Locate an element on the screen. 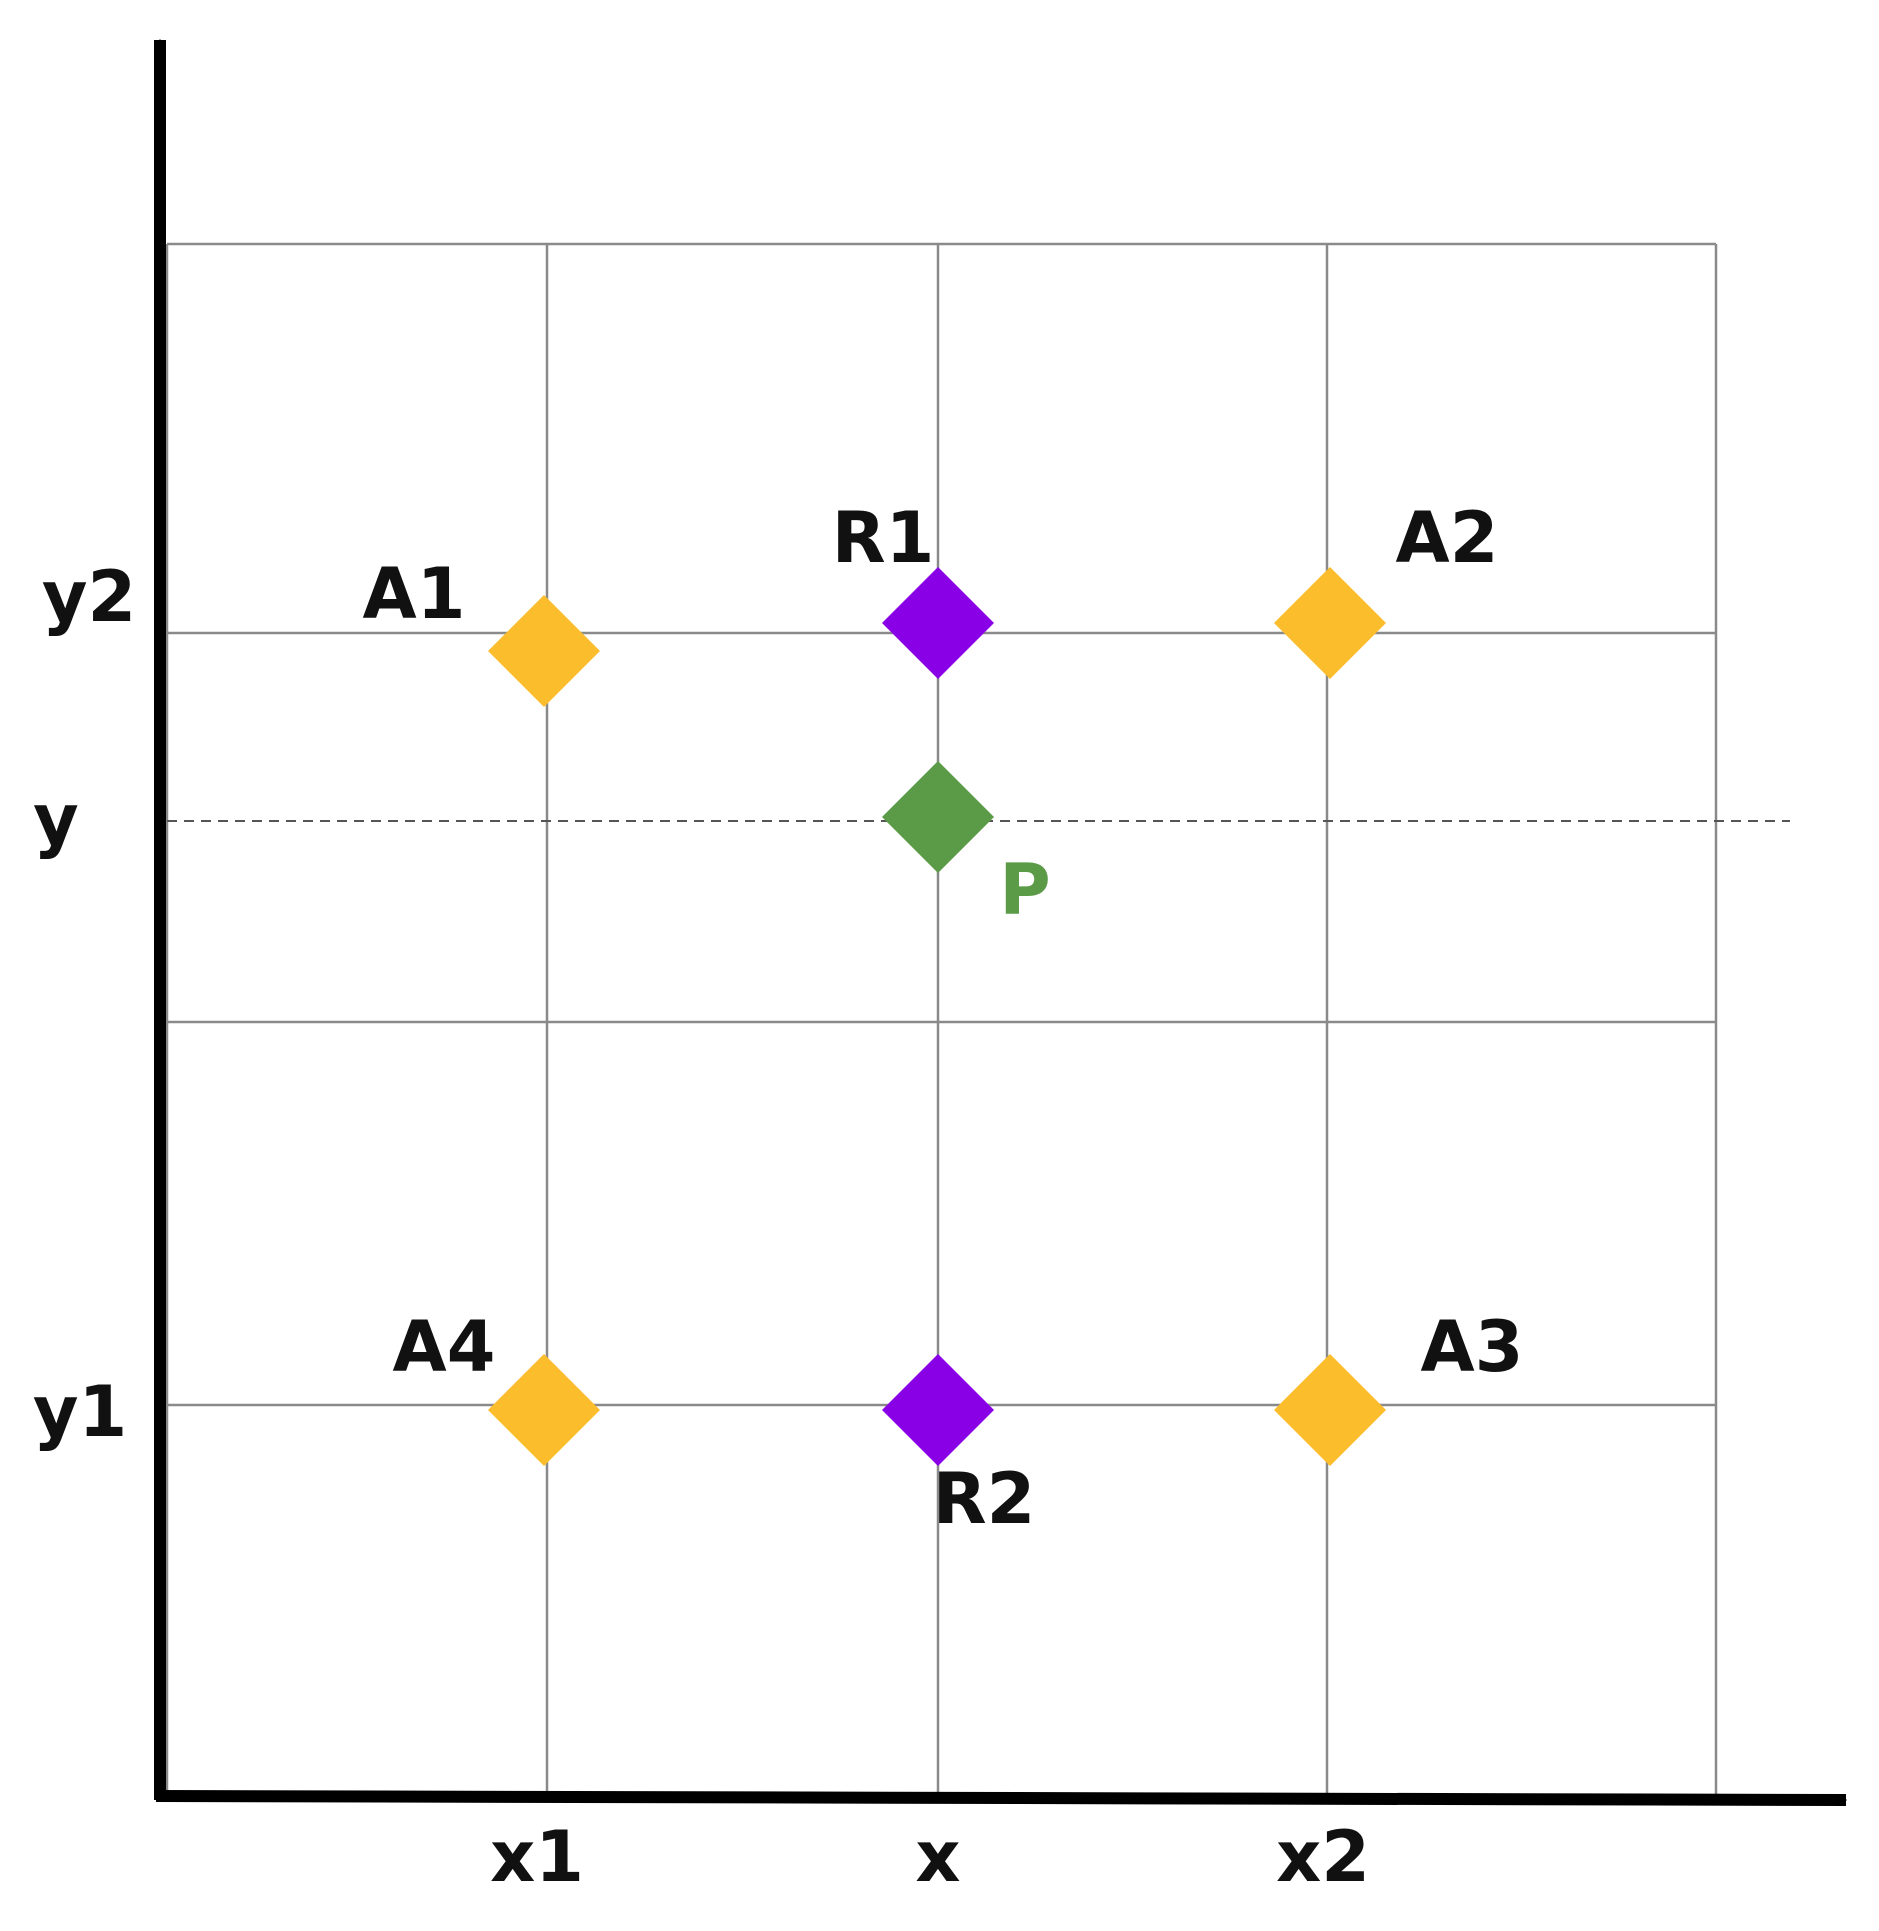  point-r2 is located at coordinates (938, 1410).